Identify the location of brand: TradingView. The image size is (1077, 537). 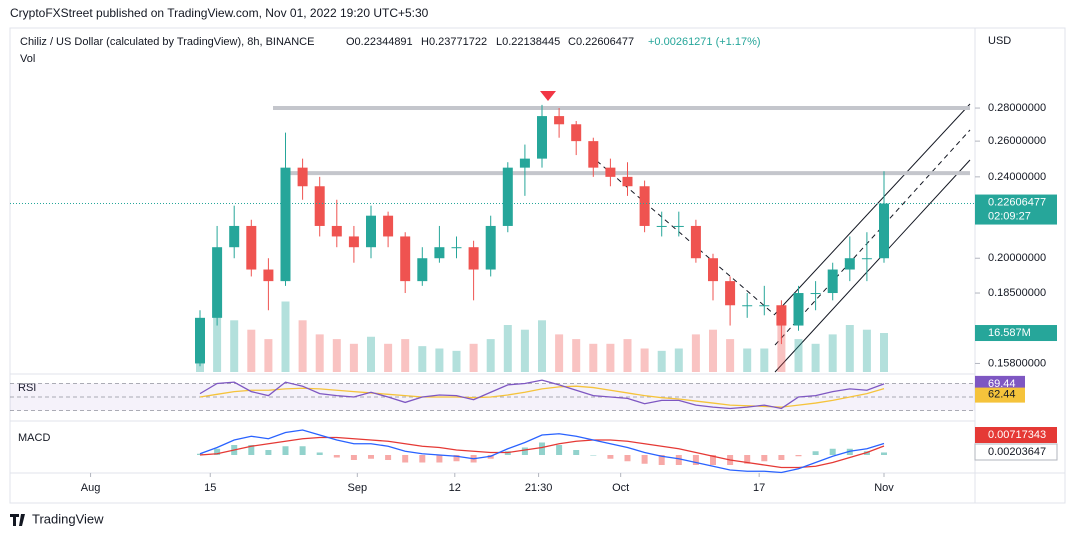
(57, 518).